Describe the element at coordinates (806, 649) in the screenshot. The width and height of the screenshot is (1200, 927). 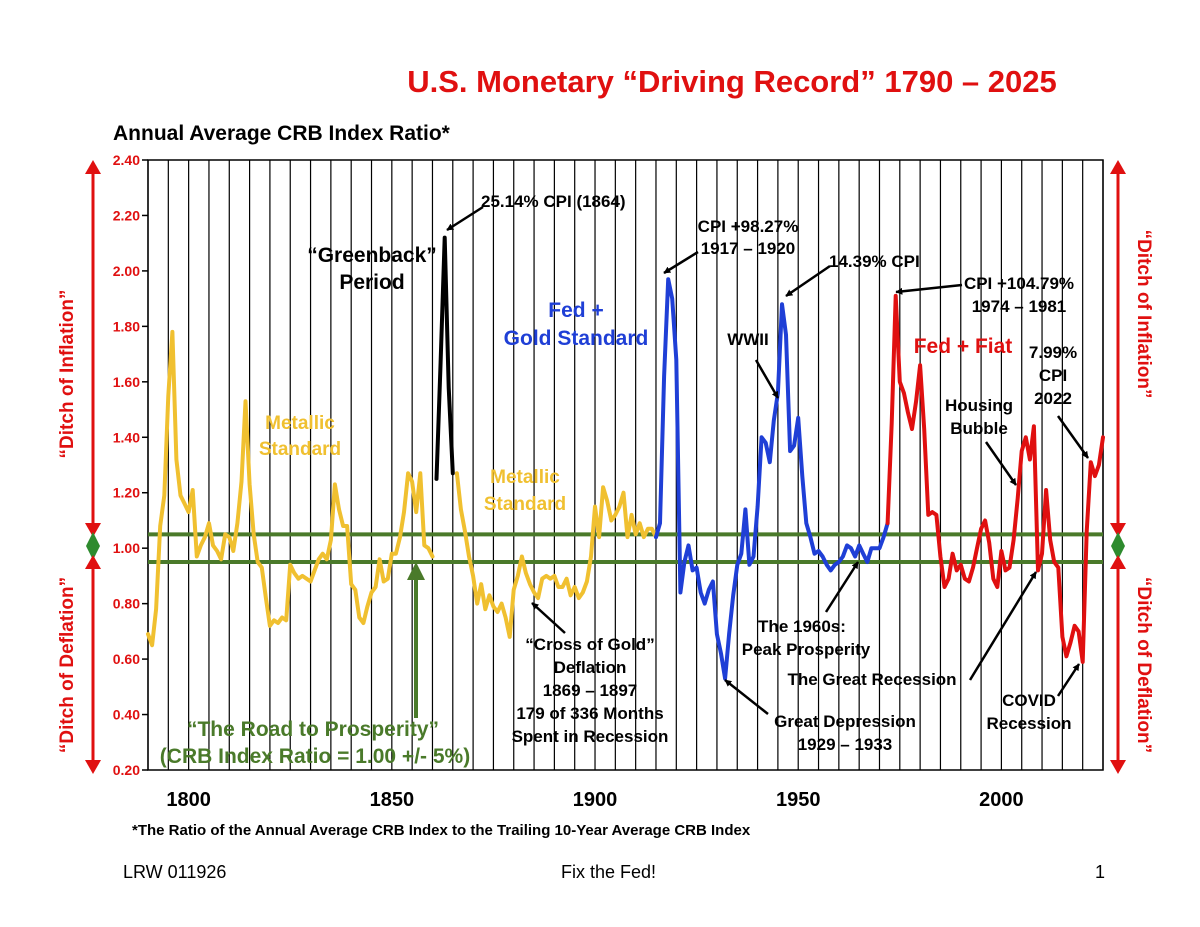
I see `label-sixties-2: Peak Prosperity` at that location.